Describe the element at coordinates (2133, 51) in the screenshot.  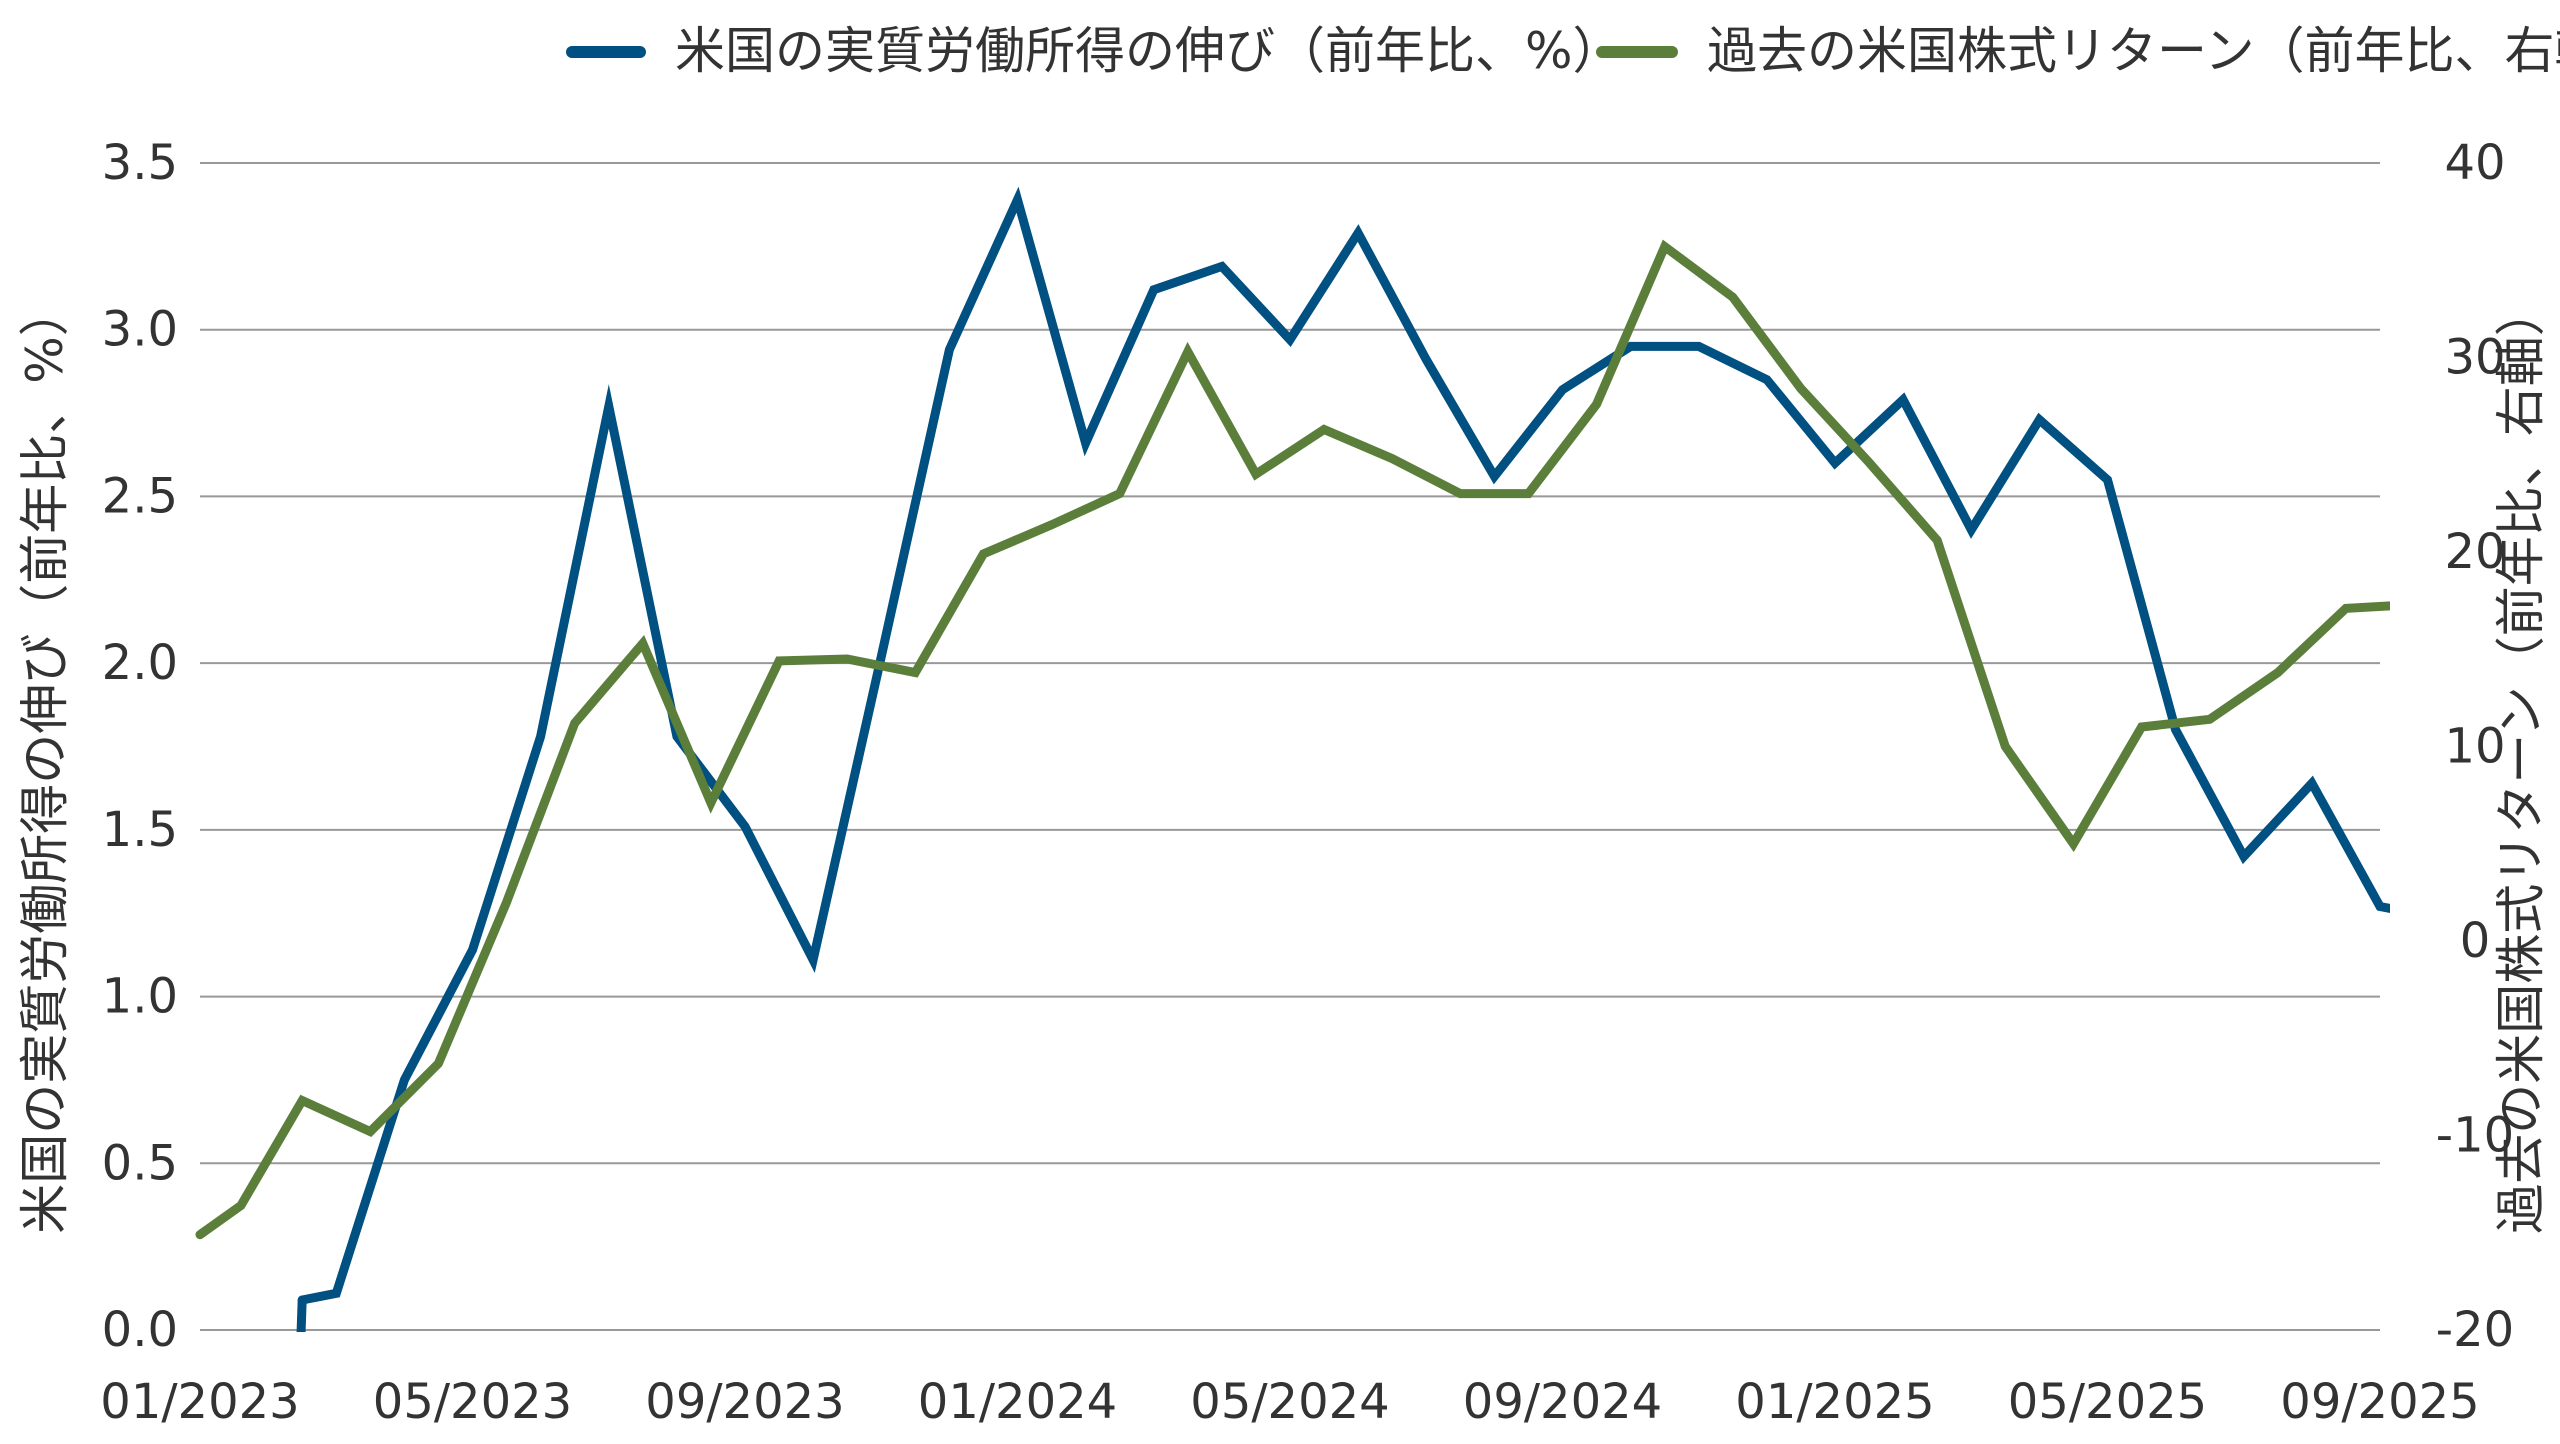
I see `legend-label: 過去の米国株式リターン（前年比、右軸）` at that location.